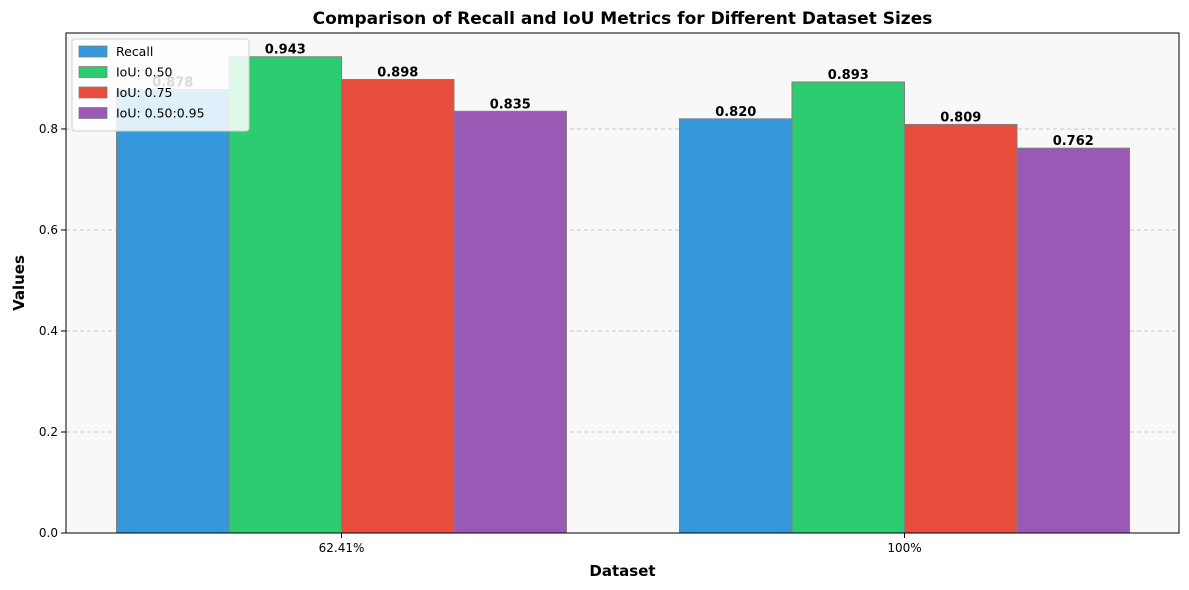 Image resolution: width=1189 pixels, height=590 pixels. What do you see at coordinates (144, 72) in the screenshot?
I see `legend-label: IoU: 0.50` at bounding box center [144, 72].